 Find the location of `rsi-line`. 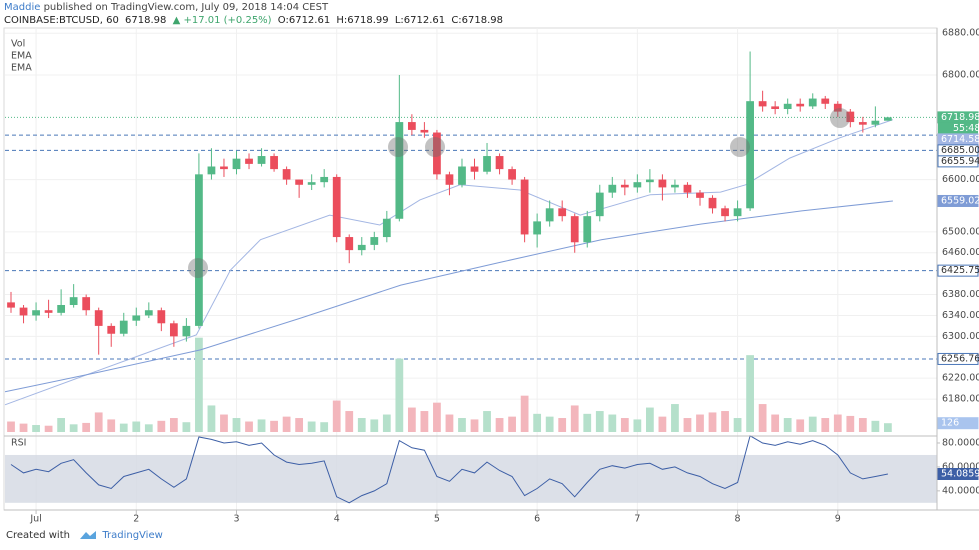

rsi-line is located at coordinates (449, 469).